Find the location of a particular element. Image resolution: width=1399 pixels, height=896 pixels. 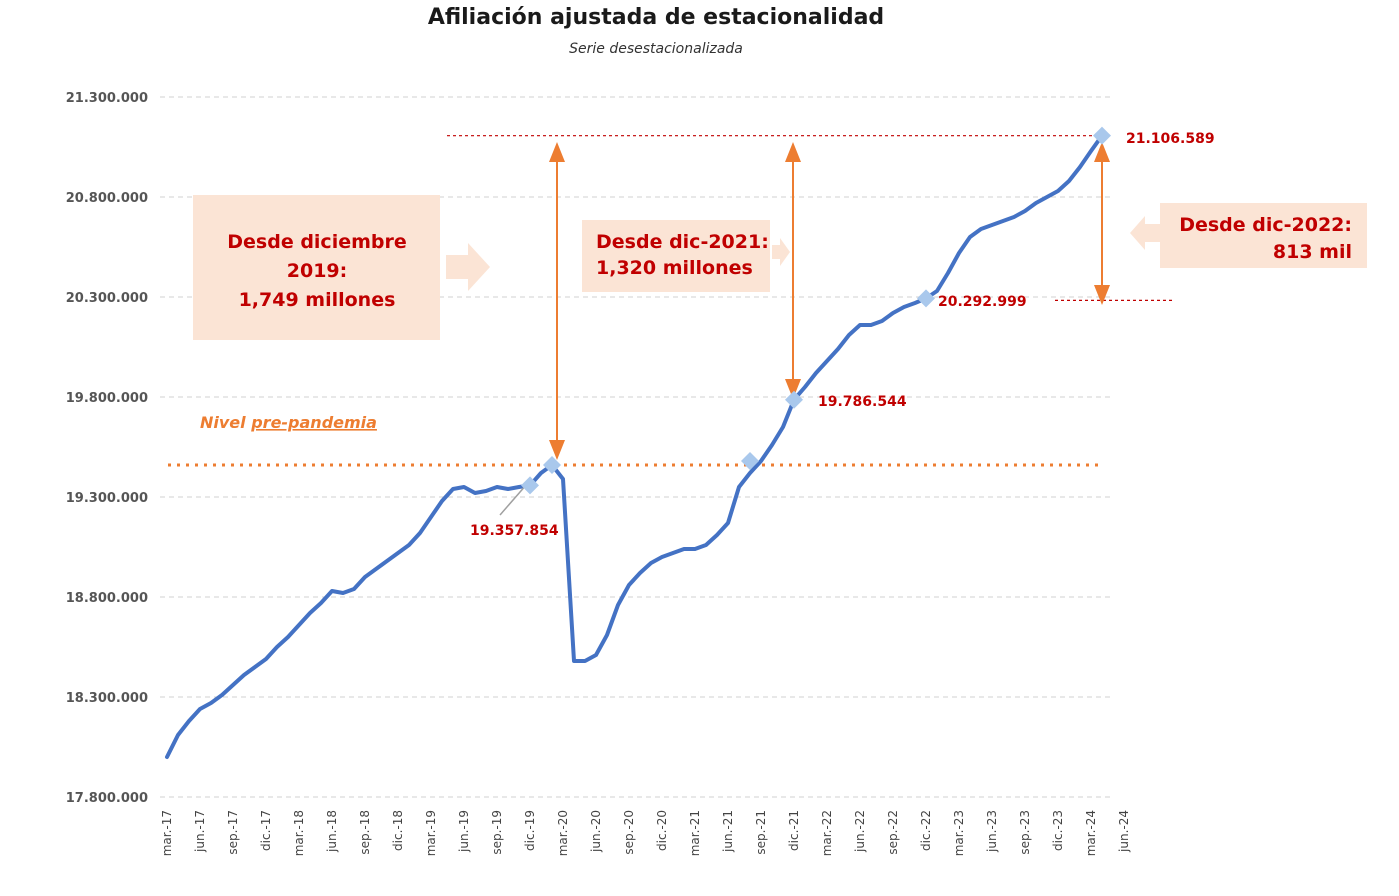

annotation-line: 813 mil is located at coordinates (1312, 252).